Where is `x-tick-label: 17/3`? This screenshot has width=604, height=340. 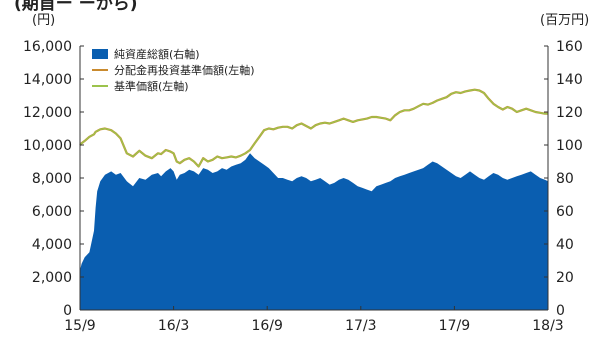 x-tick-label: 17/3 is located at coordinates (360, 326).